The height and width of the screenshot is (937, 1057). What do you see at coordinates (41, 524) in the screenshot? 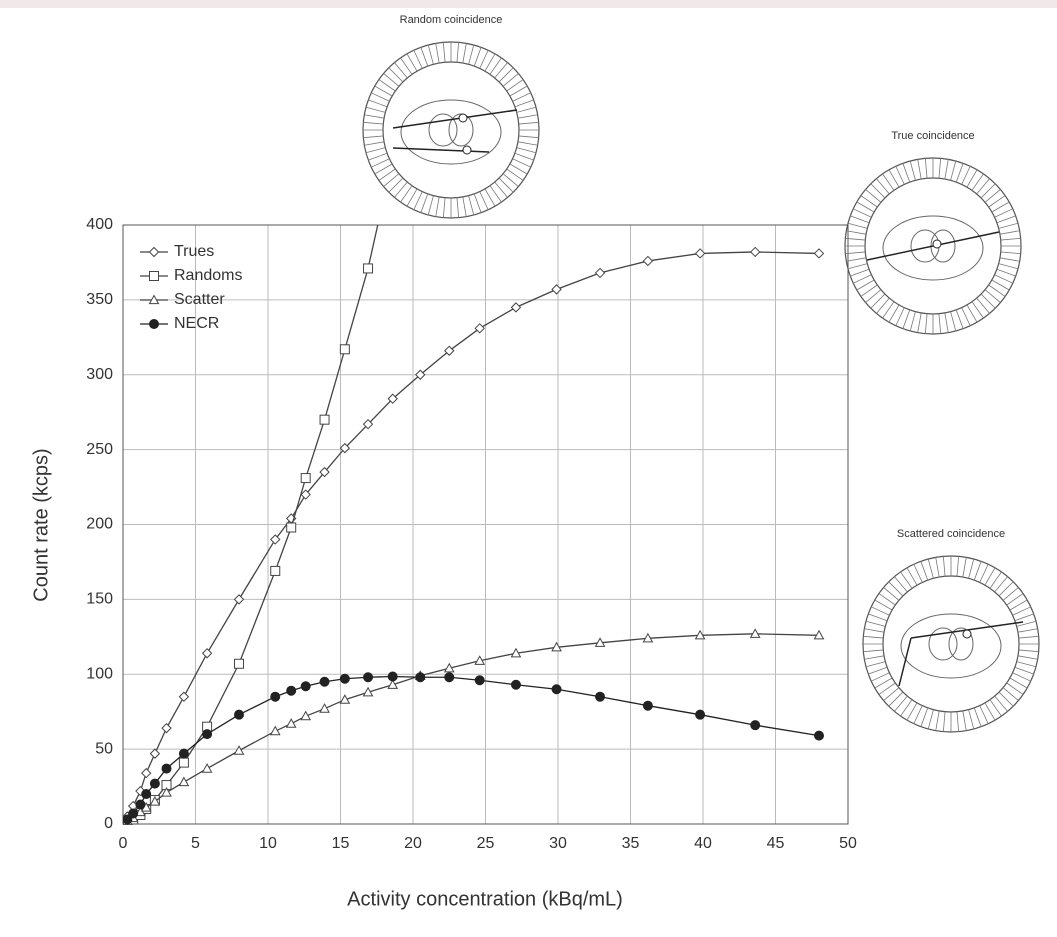
I see `y-axis-label: Count rate (kcps)` at bounding box center [41, 524].